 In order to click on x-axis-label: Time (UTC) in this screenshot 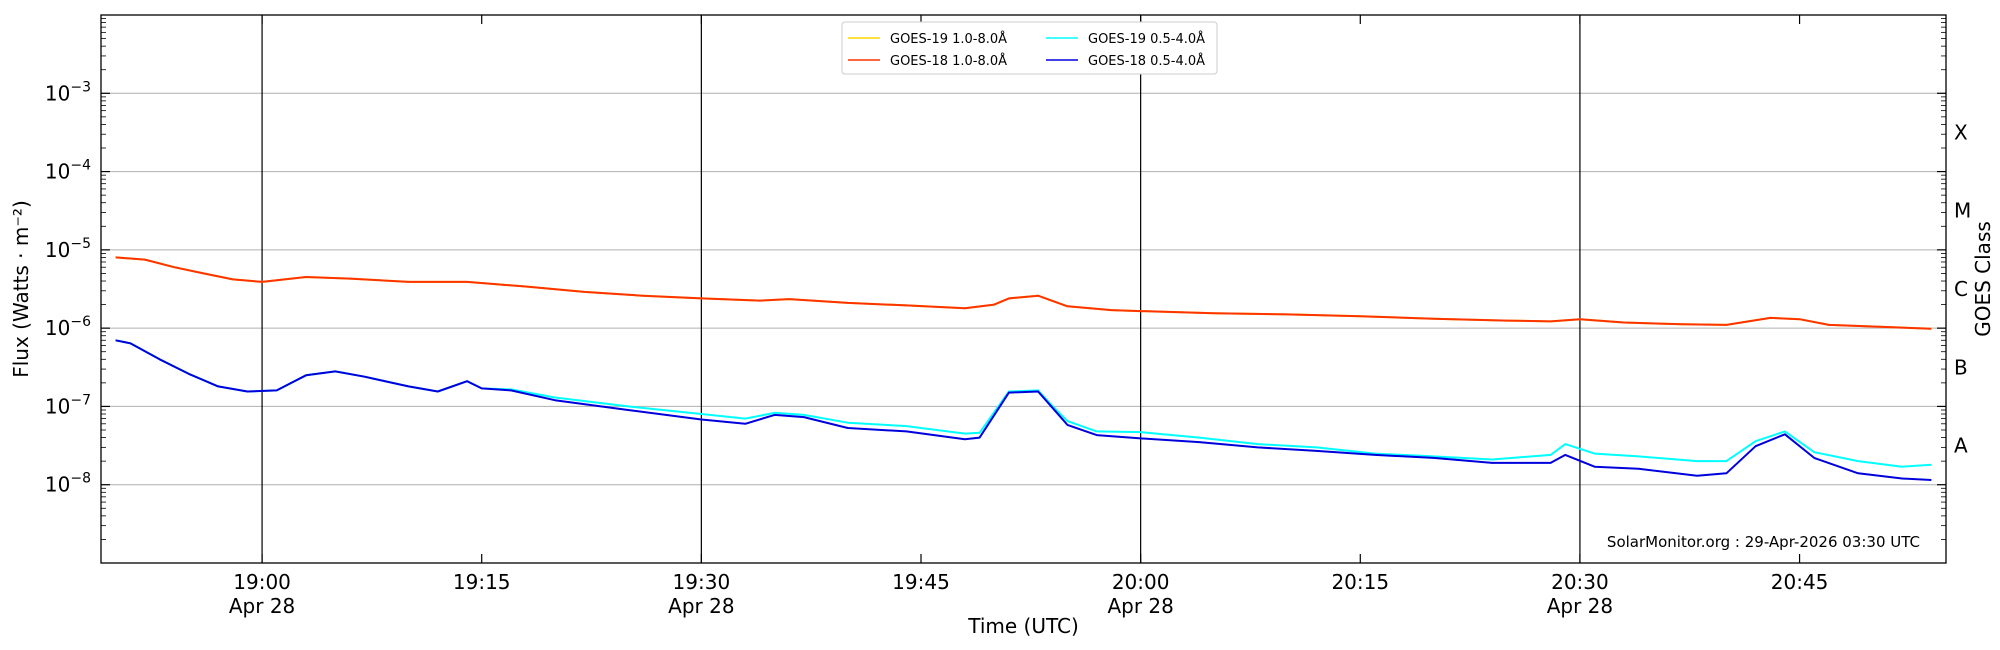, I will do `click(1023, 626)`.